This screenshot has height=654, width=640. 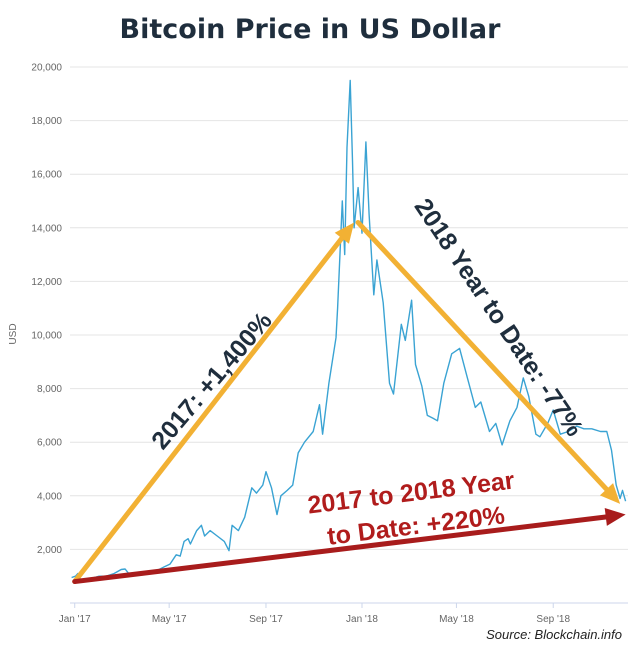 I want to click on x-tick-label: Sep '17, so click(x=266, y=619).